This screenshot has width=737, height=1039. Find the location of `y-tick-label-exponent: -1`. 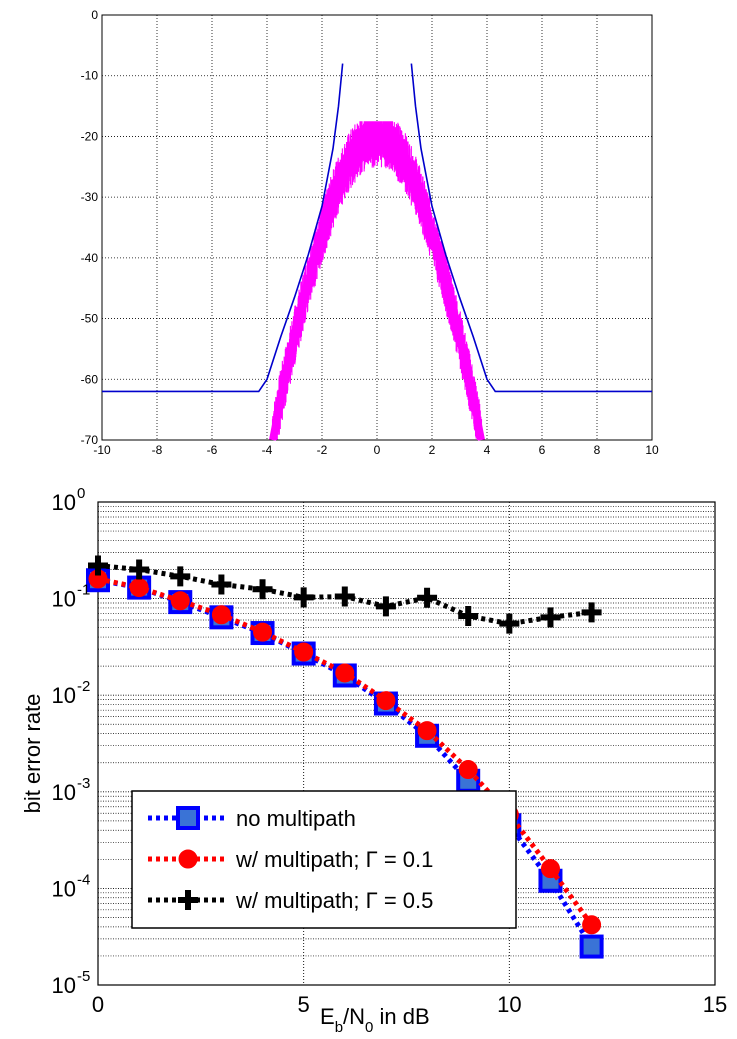

y-tick-label-exponent: -1 is located at coordinates (83, 590).